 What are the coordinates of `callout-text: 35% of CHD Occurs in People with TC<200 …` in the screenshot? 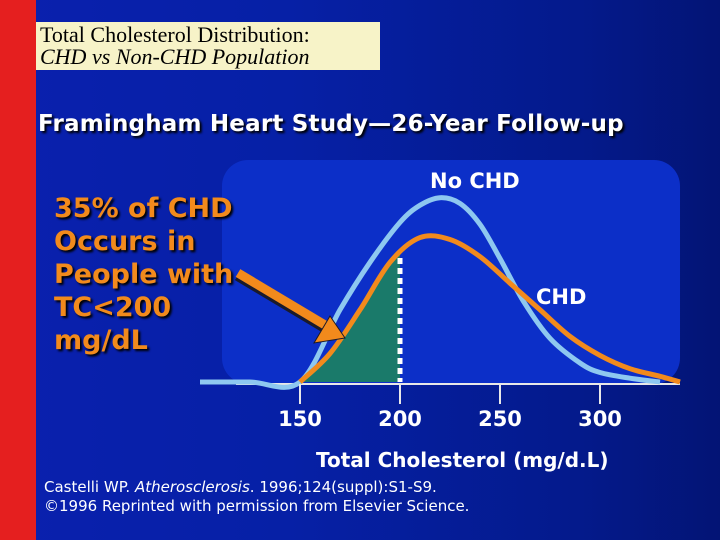 It's located at (143, 274).